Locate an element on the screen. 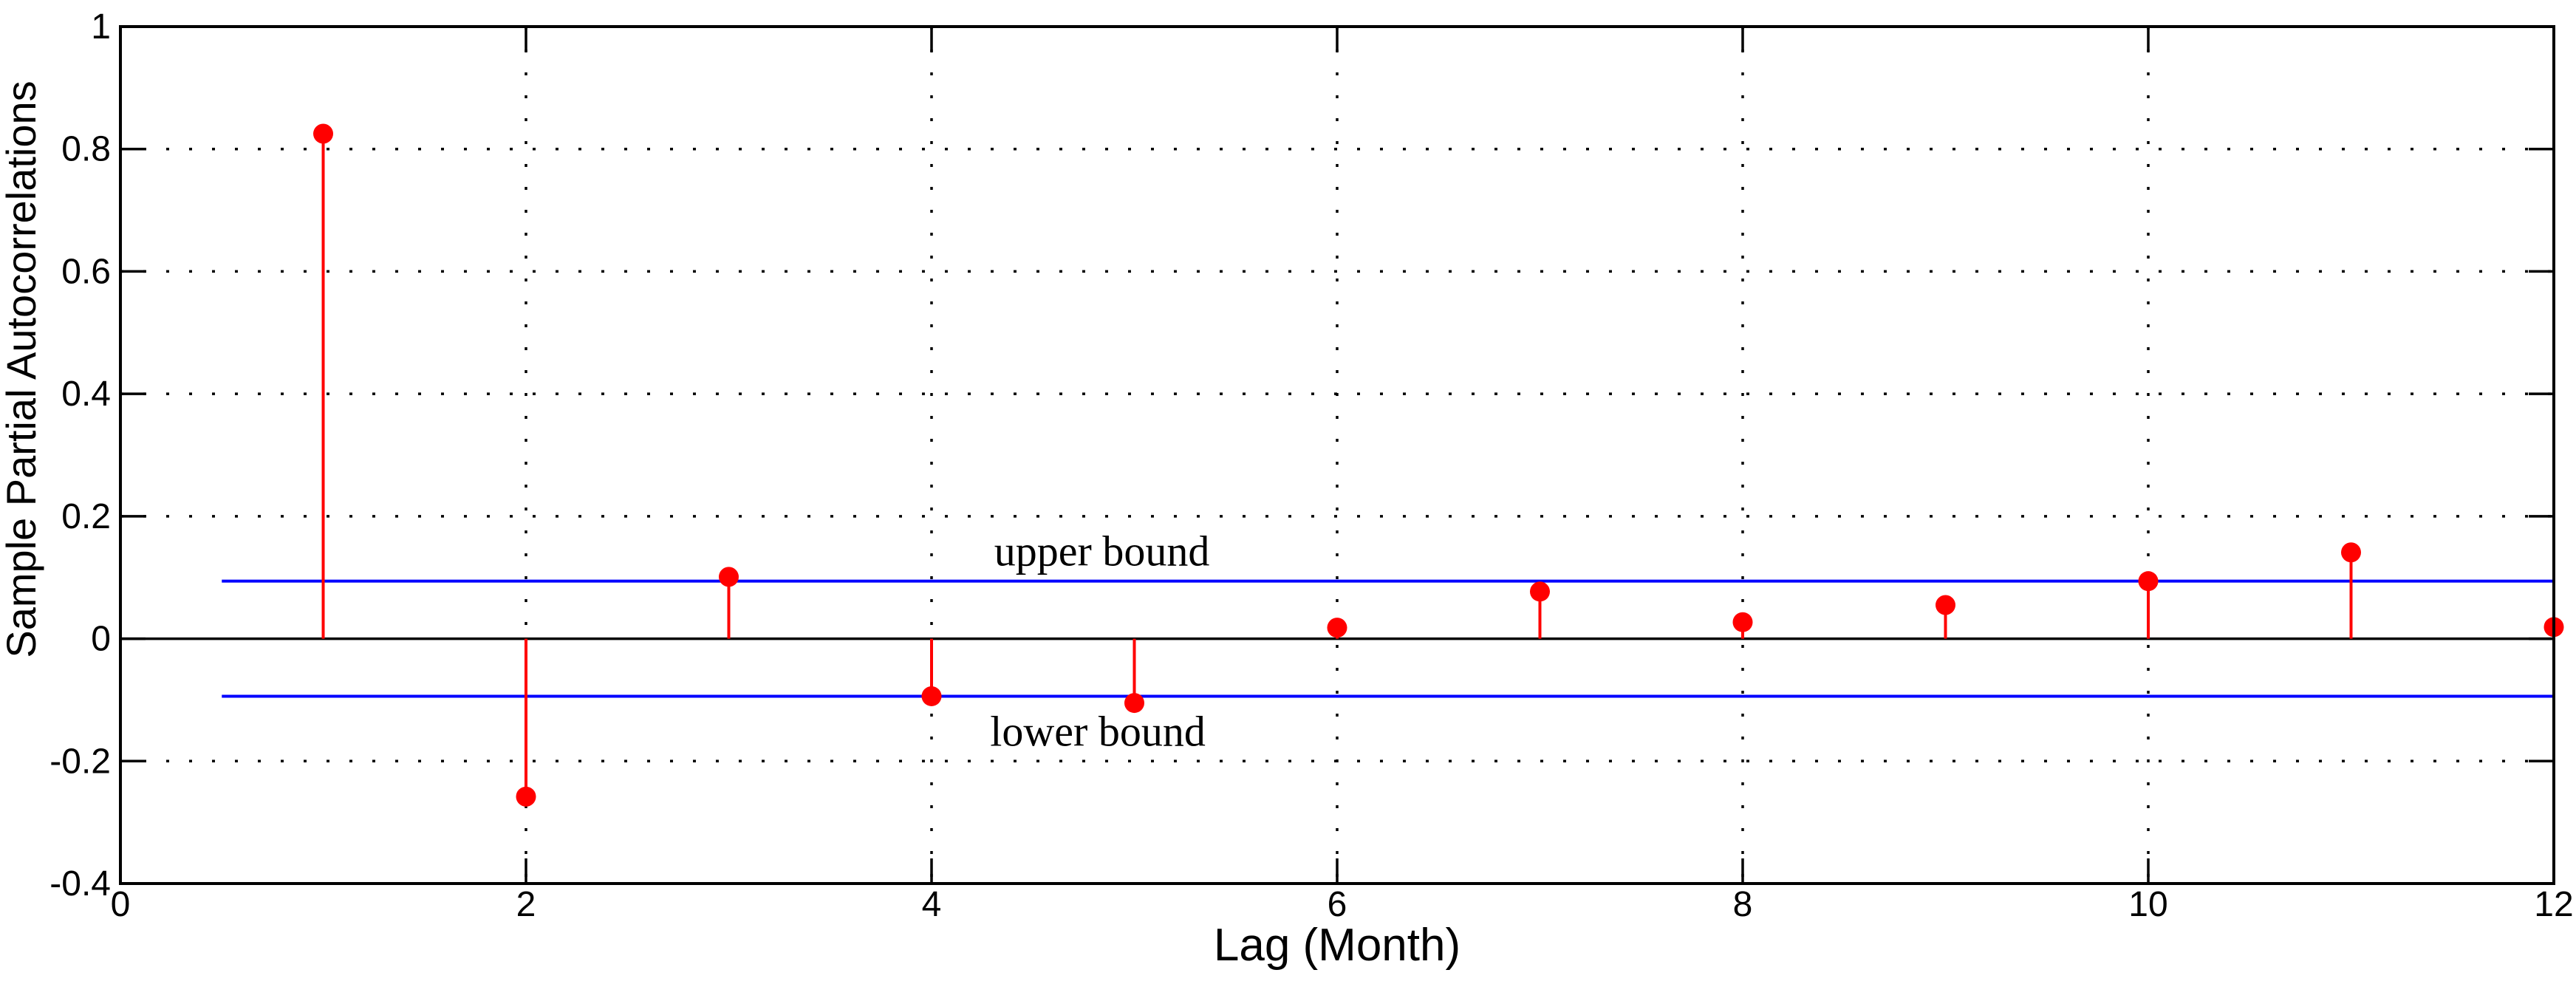 This screenshot has width=2576, height=984. x-axis-label: Lag (Month) is located at coordinates (1337, 946).